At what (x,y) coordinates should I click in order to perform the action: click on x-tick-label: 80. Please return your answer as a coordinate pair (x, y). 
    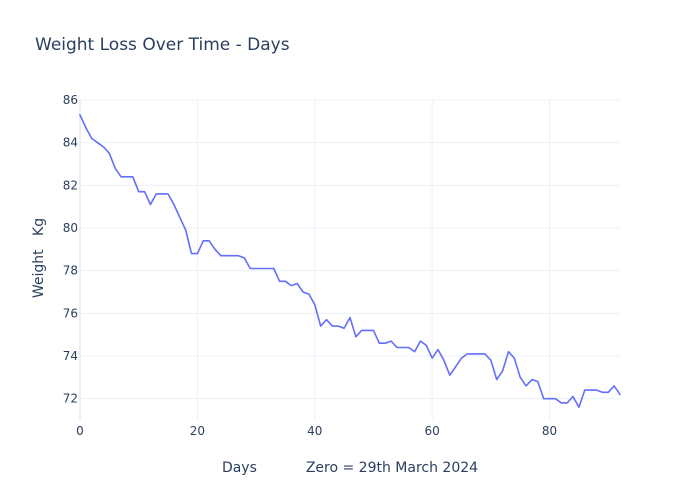
    Looking at the image, I should click on (549, 431).